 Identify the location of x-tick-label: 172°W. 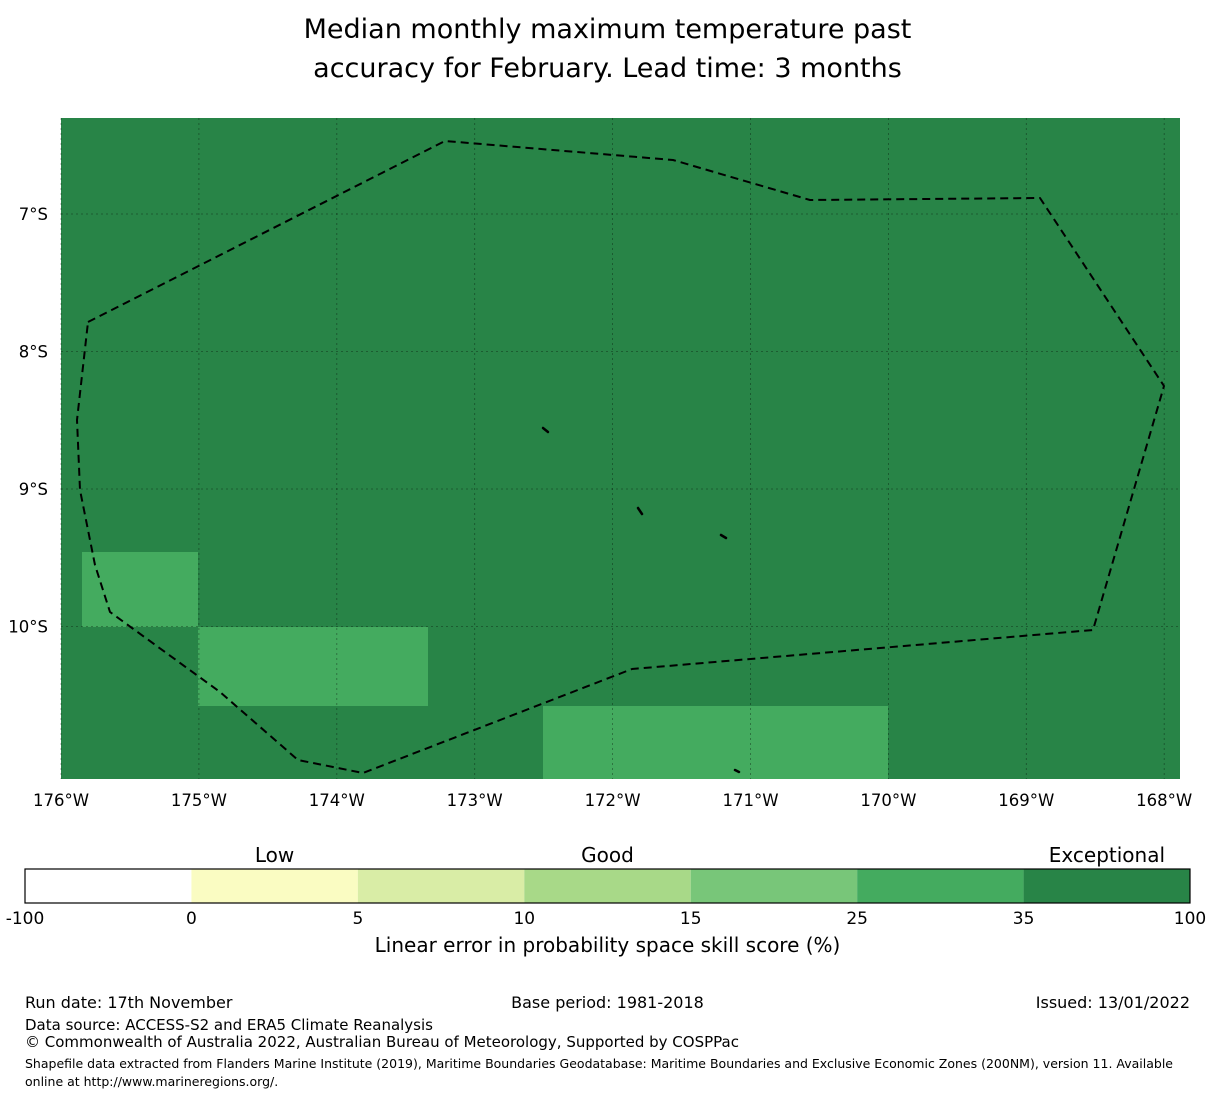
(613, 800).